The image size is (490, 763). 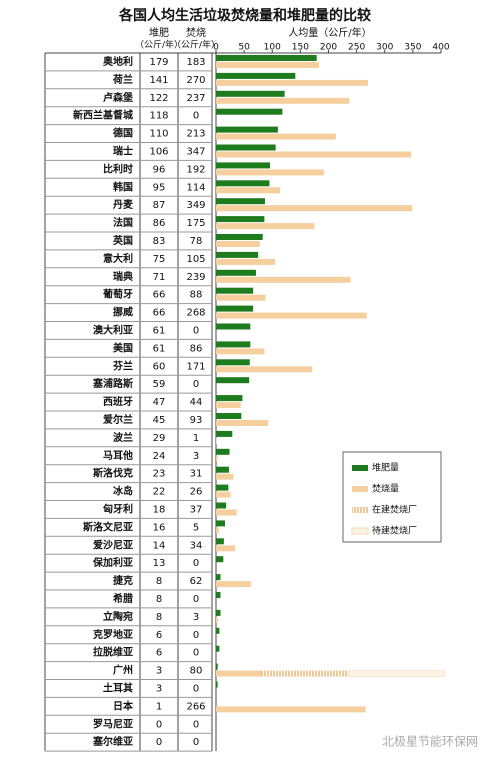 What do you see at coordinates (159, 438) in the screenshot?
I see `table-cell: 29` at bounding box center [159, 438].